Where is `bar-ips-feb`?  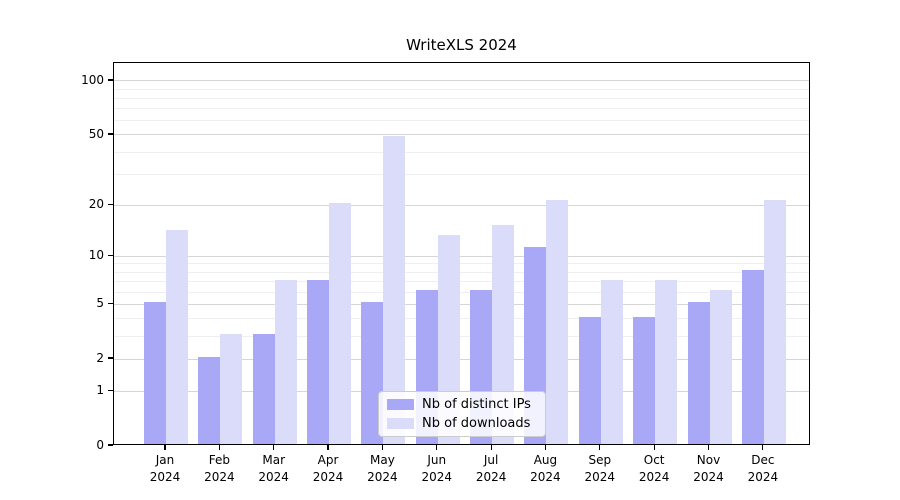 bar-ips-feb is located at coordinates (209, 400).